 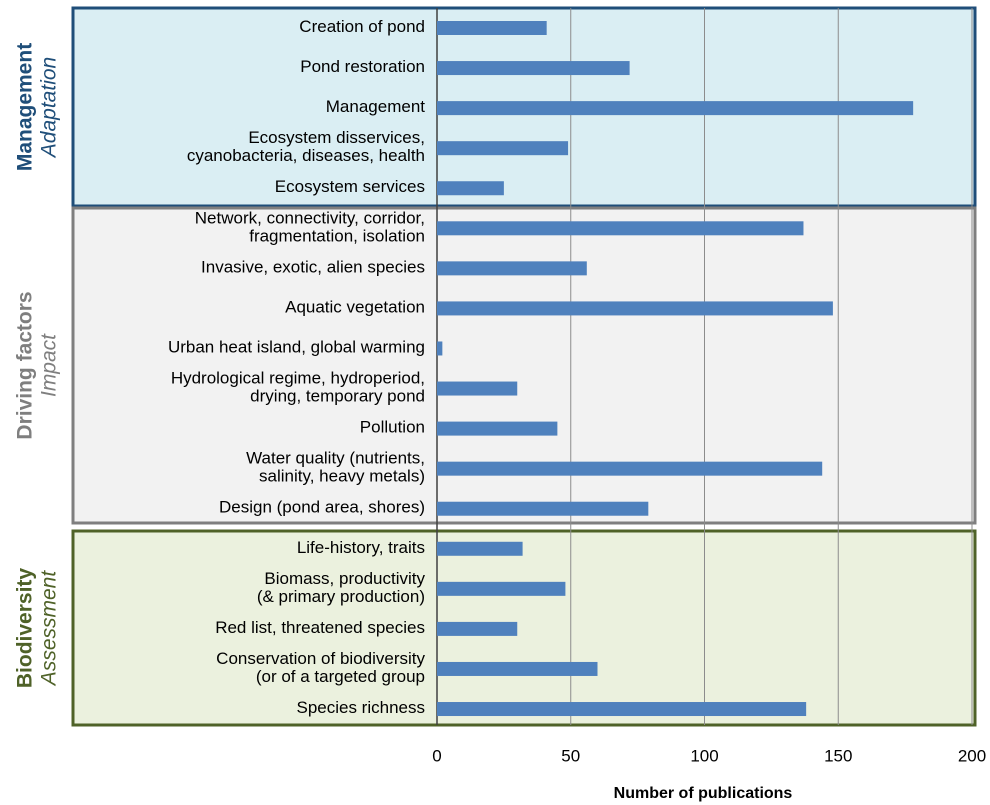 What do you see at coordinates (436, 755) in the screenshot?
I see `x-tick-label: 0` at bounding box center [436, 755].